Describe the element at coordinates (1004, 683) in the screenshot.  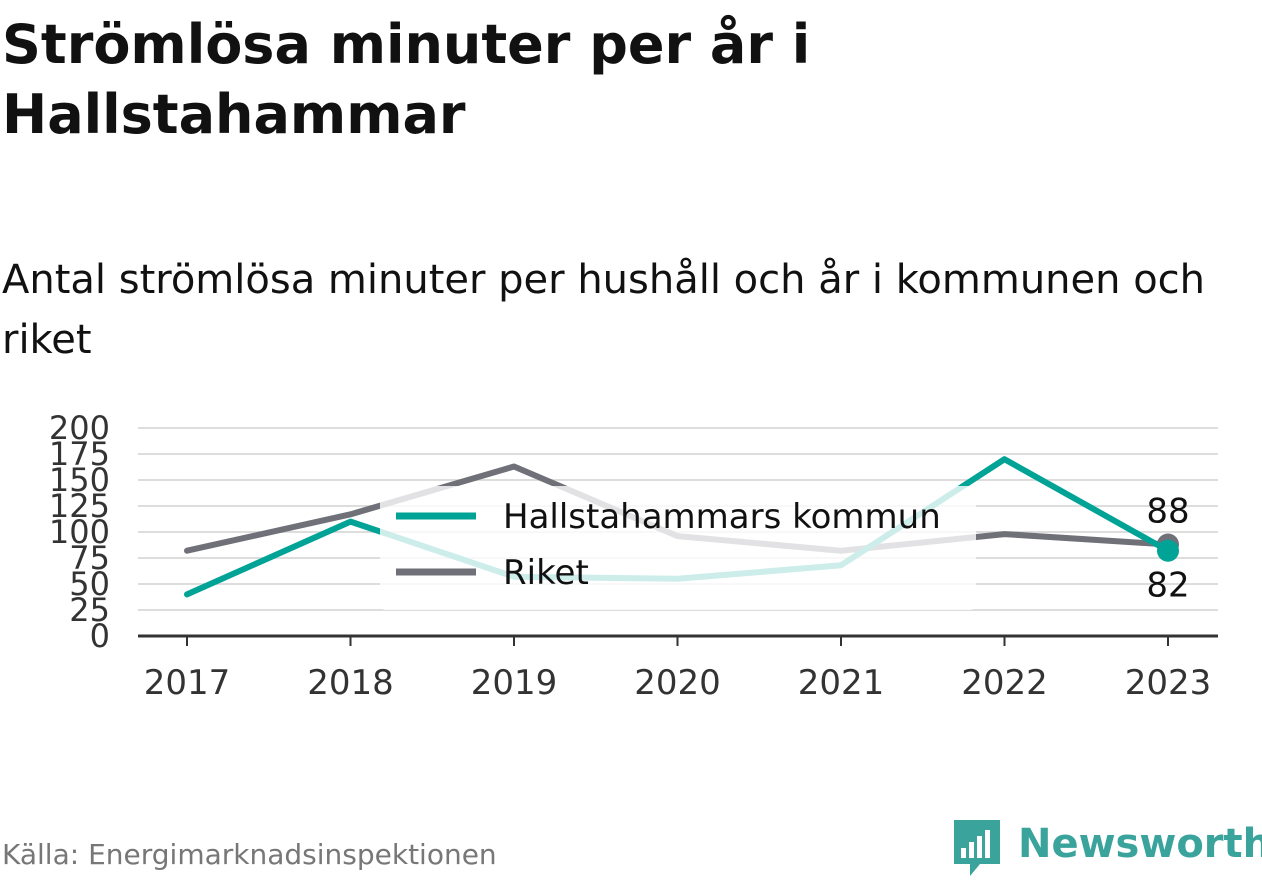
I see `x-tick-label: 2022` at that location.